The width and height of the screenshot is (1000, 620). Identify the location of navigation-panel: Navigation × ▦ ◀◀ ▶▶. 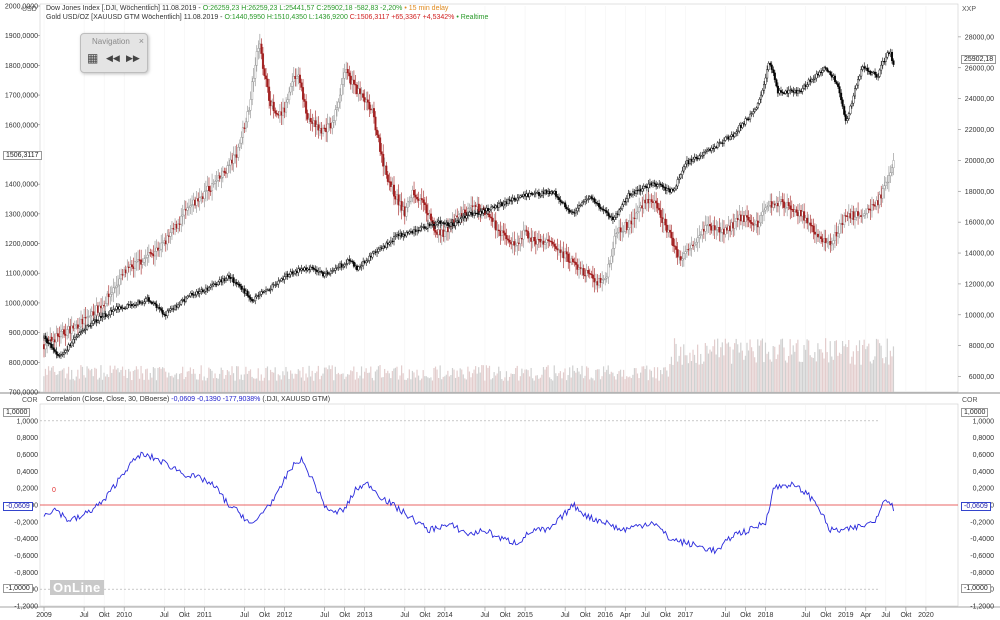
(114, 53).